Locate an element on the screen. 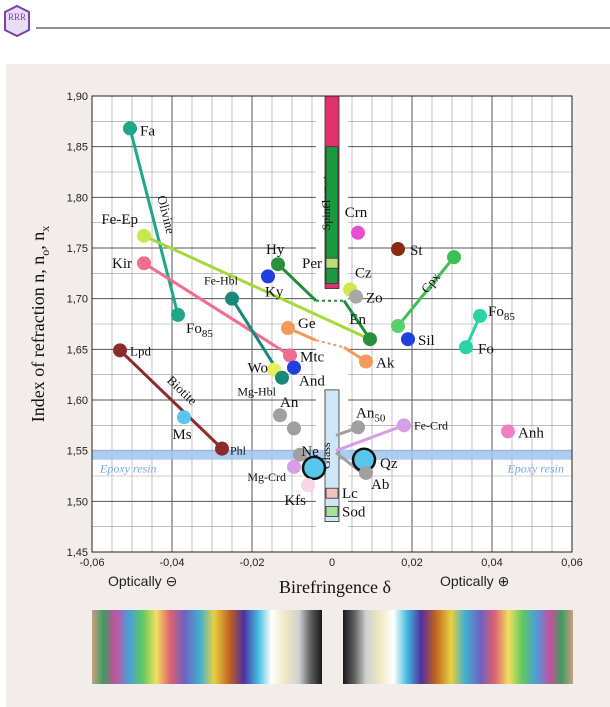  point-label: And is located at coordinates (312, 382).